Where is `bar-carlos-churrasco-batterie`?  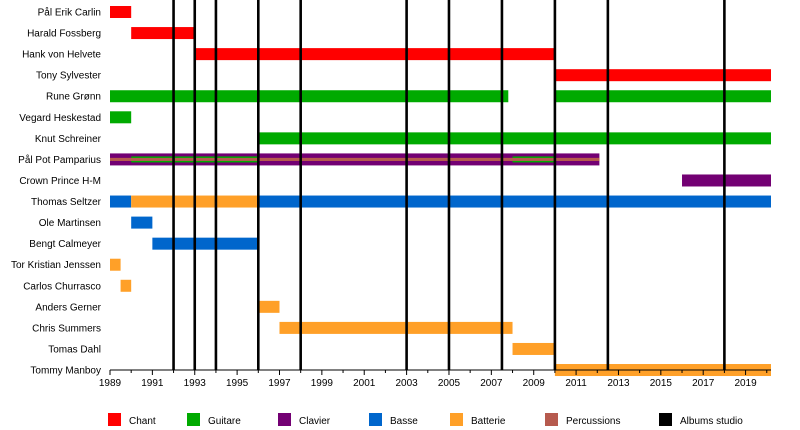 bar-carlos-churrasco-batterie is located at coordinates (126, 285).